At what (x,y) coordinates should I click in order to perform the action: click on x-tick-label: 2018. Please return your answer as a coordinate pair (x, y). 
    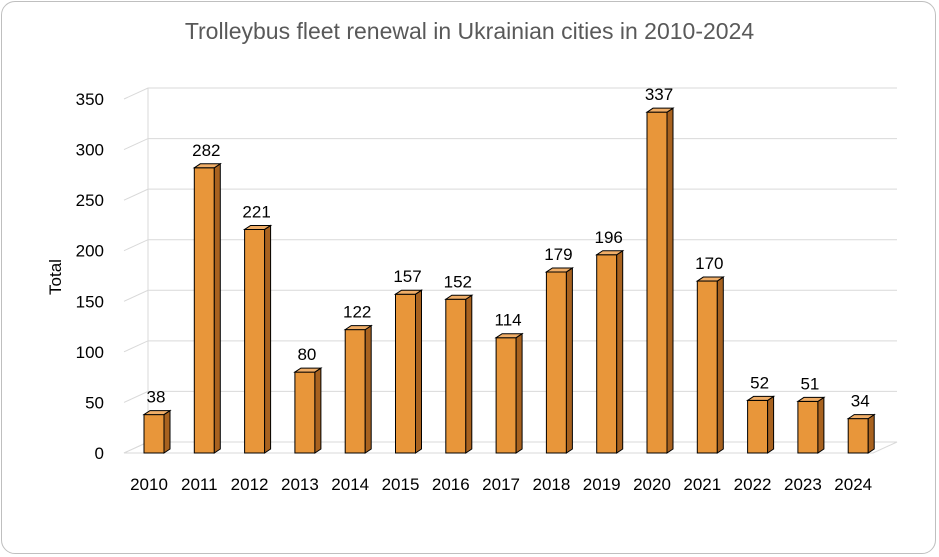
    Looking at the image, I should click on (551, 484).